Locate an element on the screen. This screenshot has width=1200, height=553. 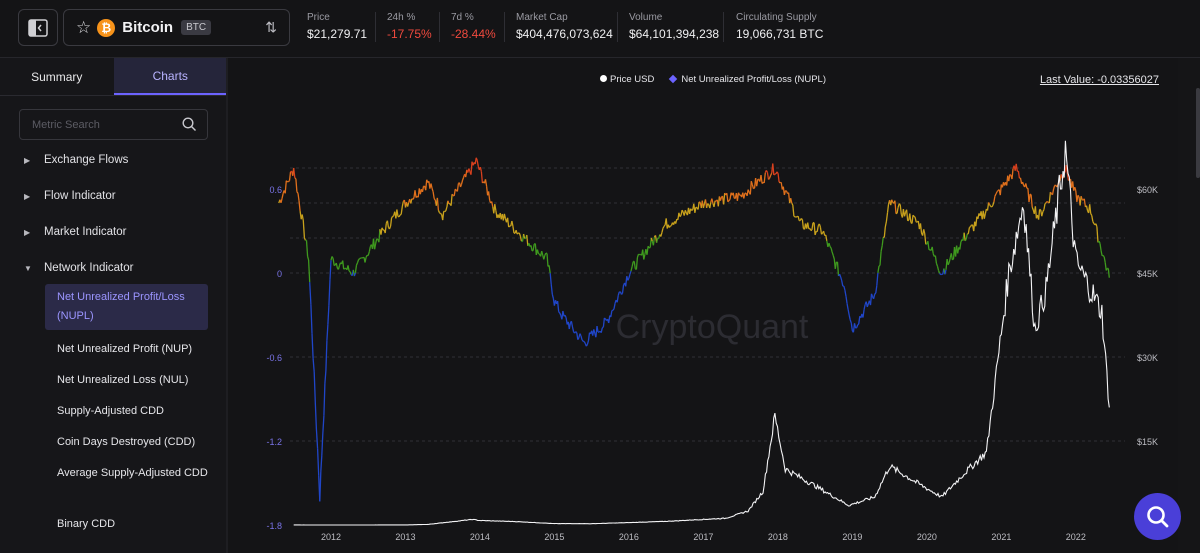
stat-label: Volume is located at coordinates (646, 17).